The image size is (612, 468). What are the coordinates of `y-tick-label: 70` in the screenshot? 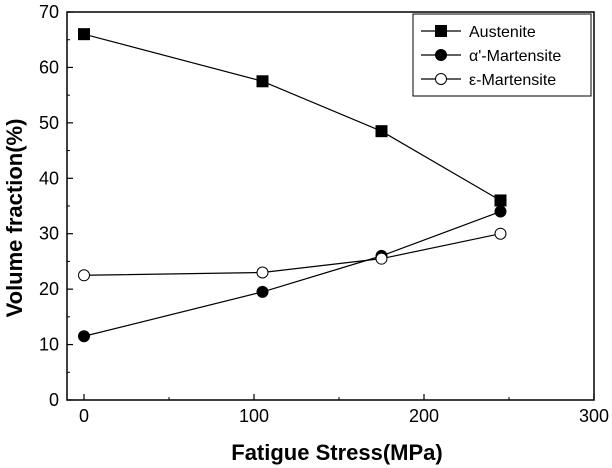 It's located at (49, 12).